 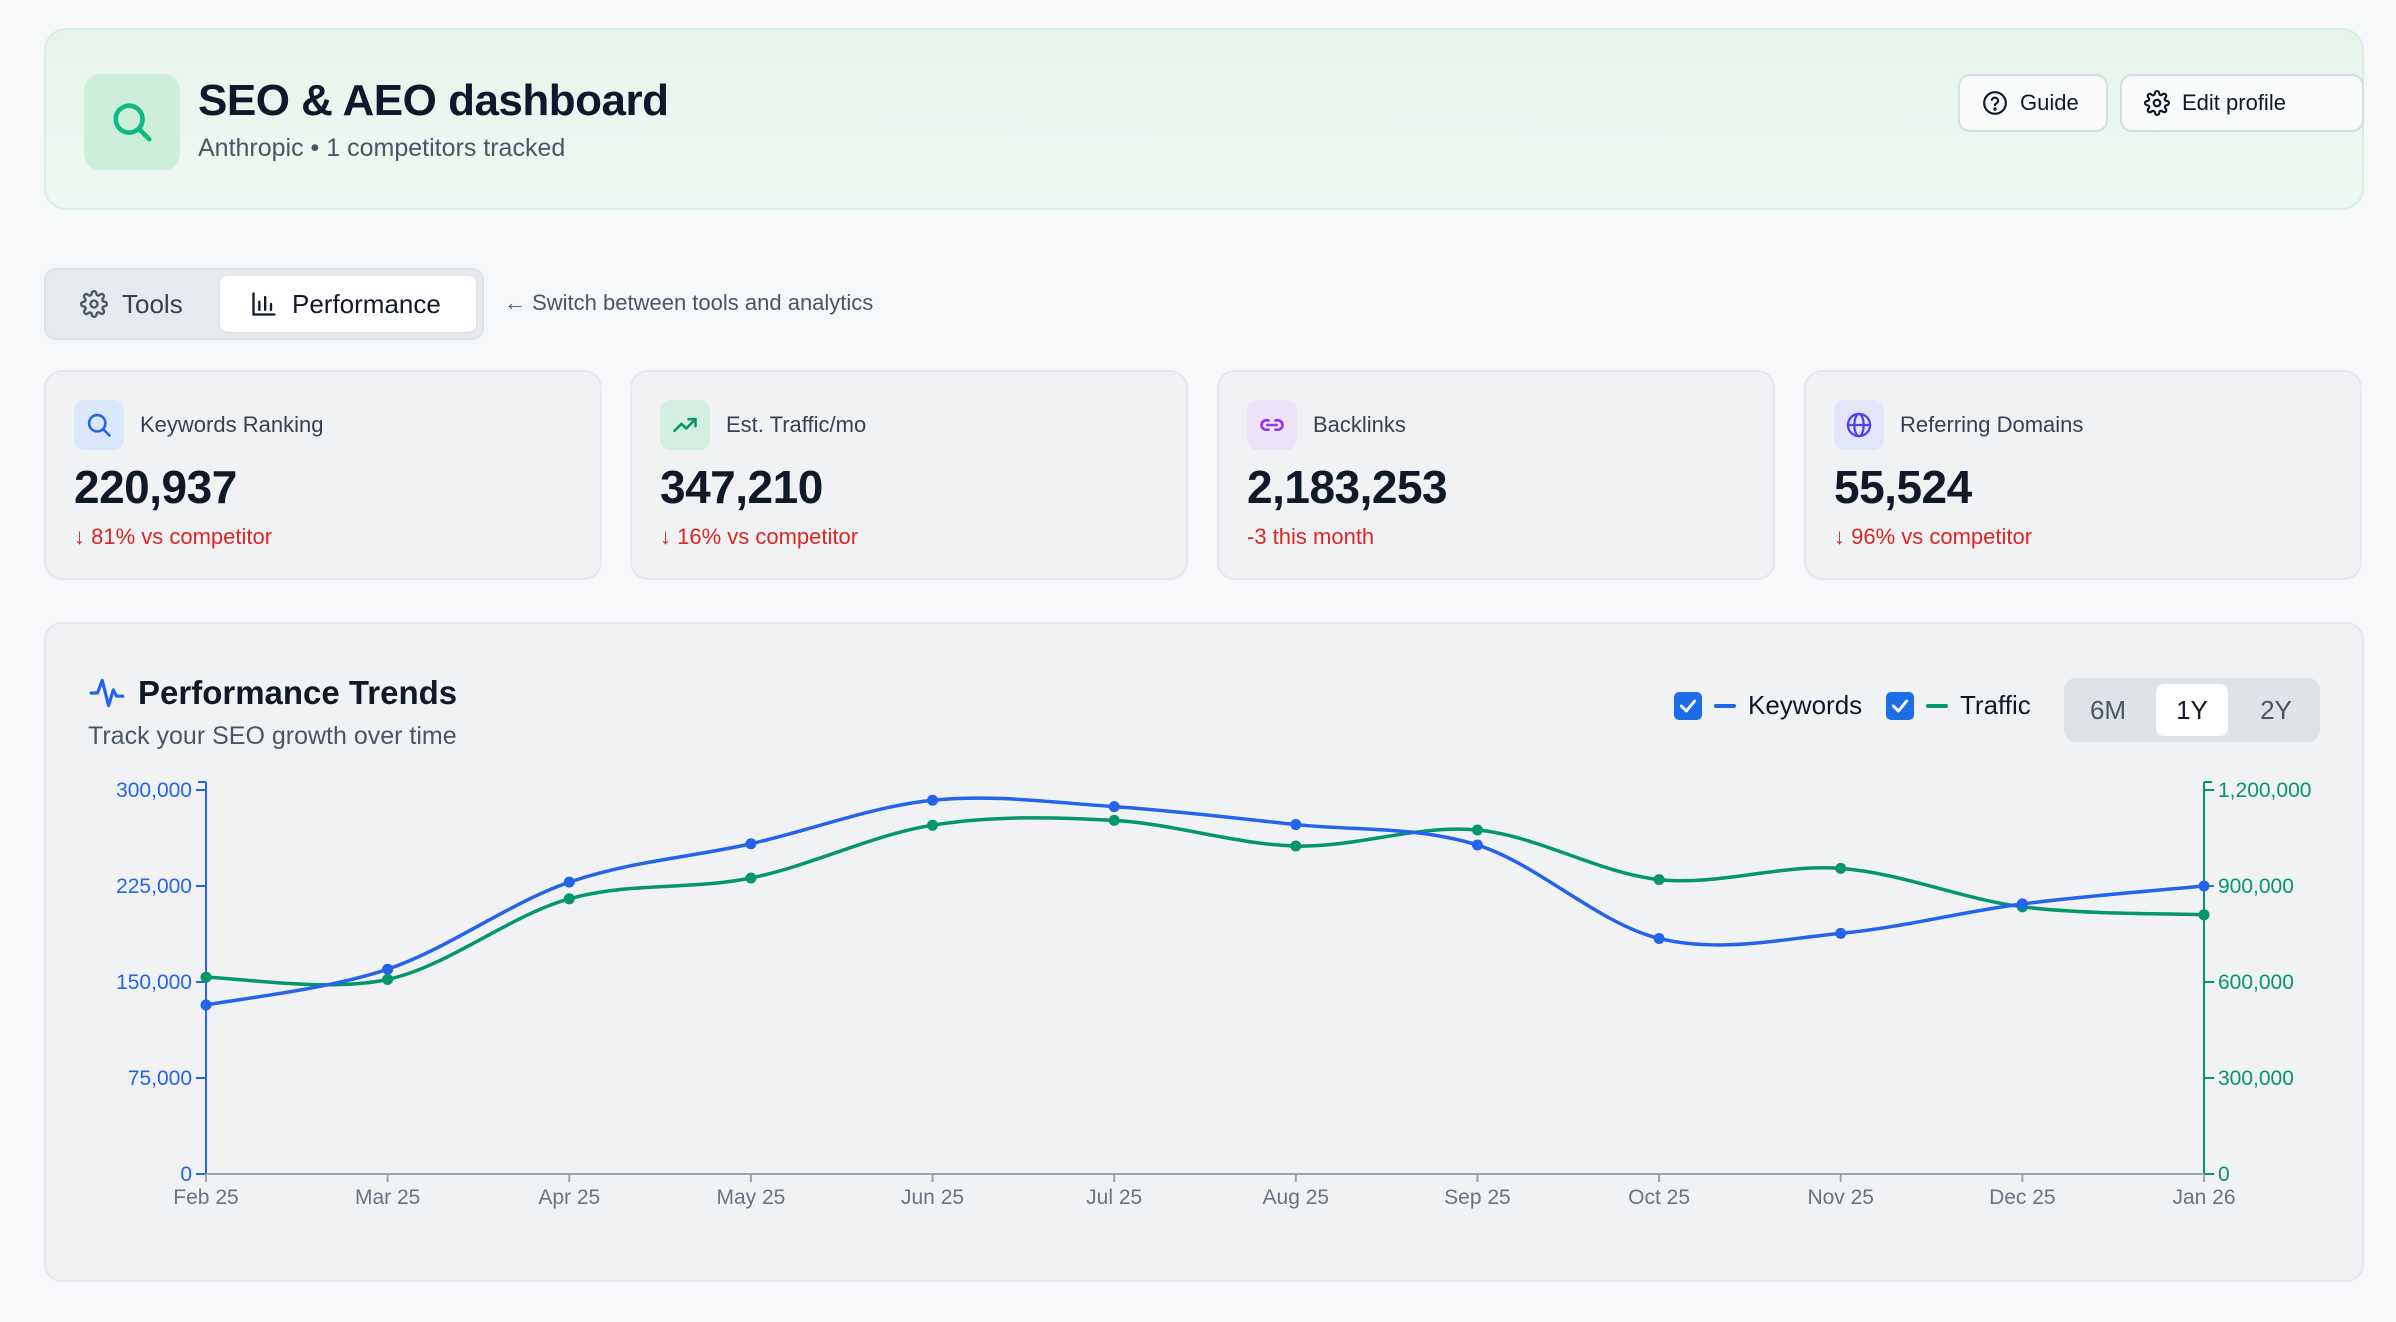 What do you see at coordinates (173, 536) in the screenshot?
I see `stat-delta: ↓ 81% vs competitor` at bounding box center [173, 536].